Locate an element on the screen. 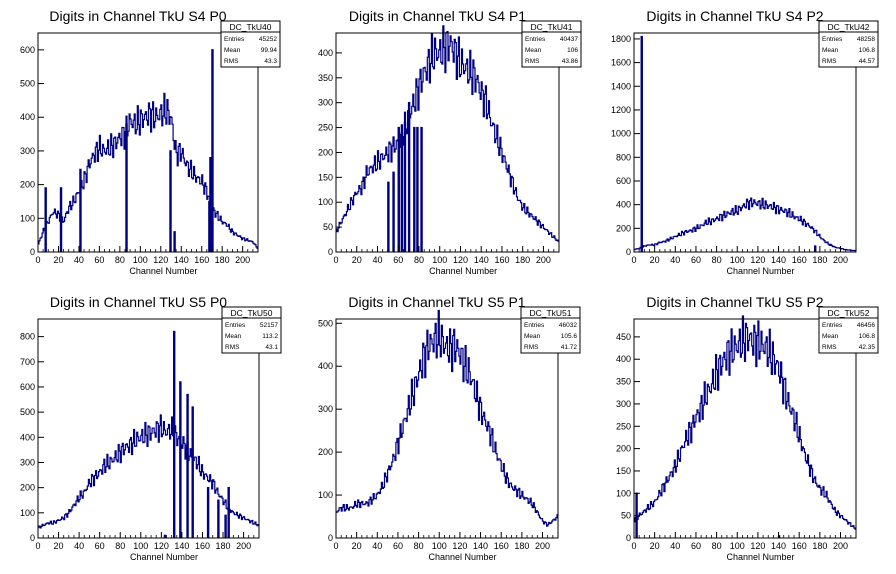 The image size is (896, 574). y-tick-label: 600 is located at coordinates (27, 387).